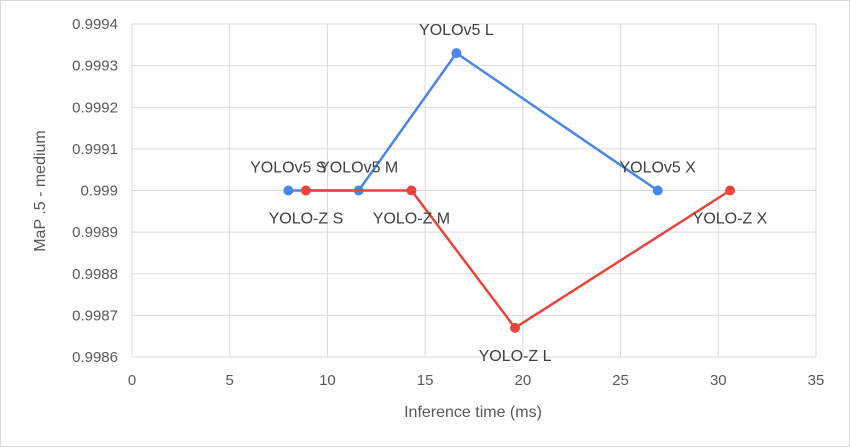 The width and height of the screenshot is (850, 447). What do you see at coordinates (816, 380) in the screenshot?
I see `x-tick-label: 35` at bounding box center [816, 380].